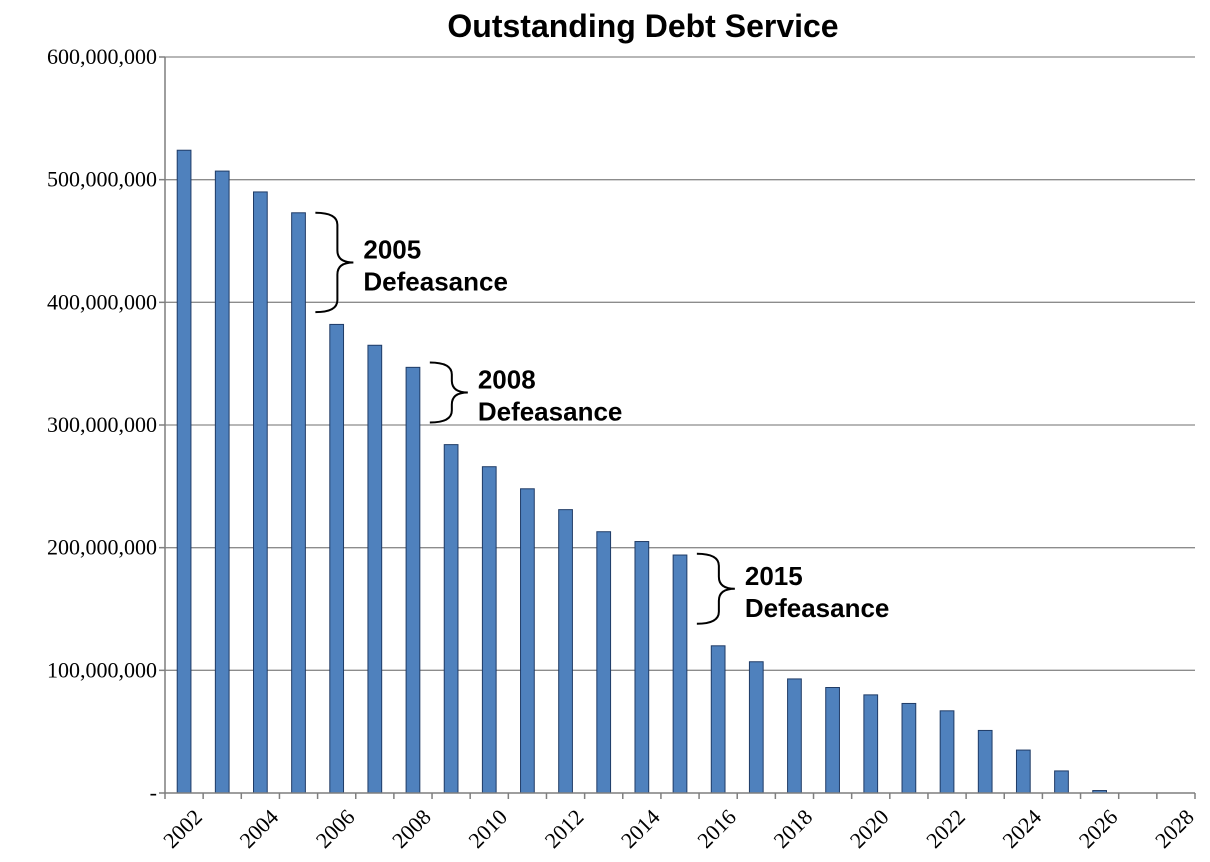  What do you see at coordinates (832, 740) in the screenshot?
I see `bar-2019` at bounding box center [832, 740].